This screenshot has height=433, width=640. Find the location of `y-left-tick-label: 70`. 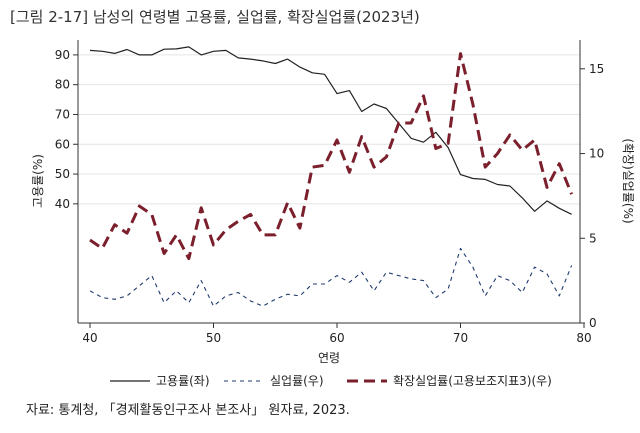

y-left-tick-label: 70 is located at coordinates (62, 114).